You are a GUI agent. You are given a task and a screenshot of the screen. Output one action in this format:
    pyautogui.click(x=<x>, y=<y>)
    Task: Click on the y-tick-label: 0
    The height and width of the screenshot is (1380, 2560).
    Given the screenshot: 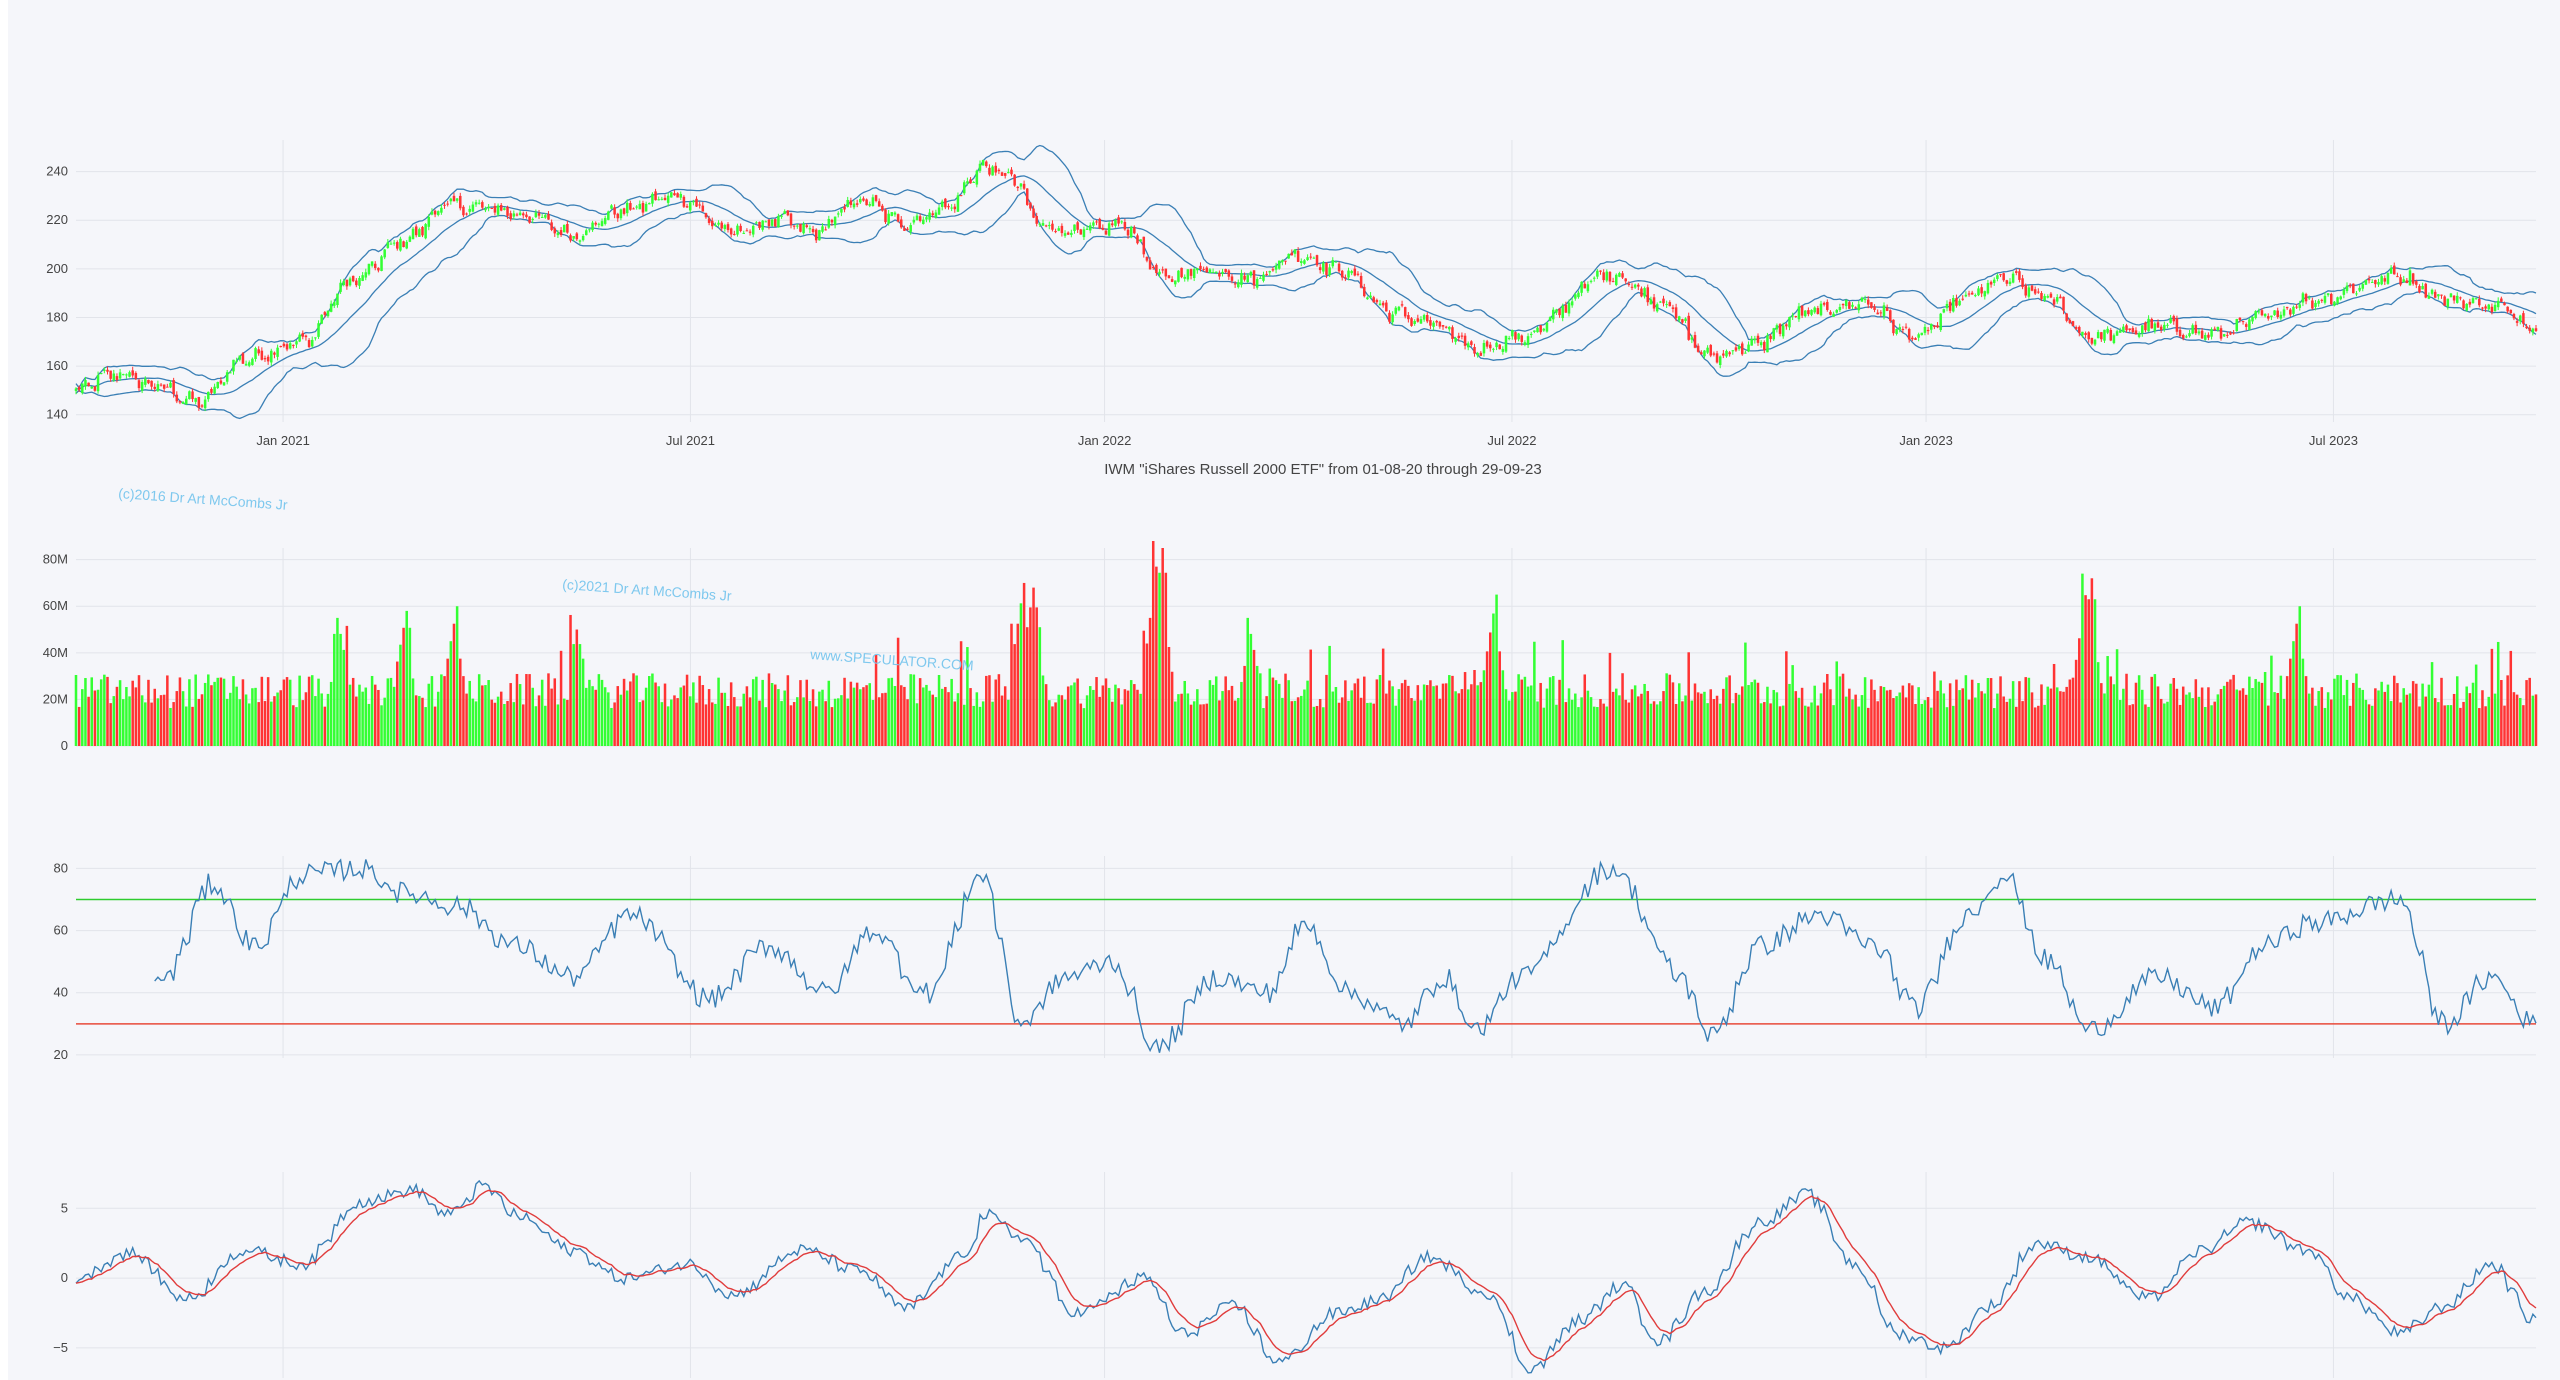 What is the action you would take?
    pyautogui.click(x=64, y=1277)
    